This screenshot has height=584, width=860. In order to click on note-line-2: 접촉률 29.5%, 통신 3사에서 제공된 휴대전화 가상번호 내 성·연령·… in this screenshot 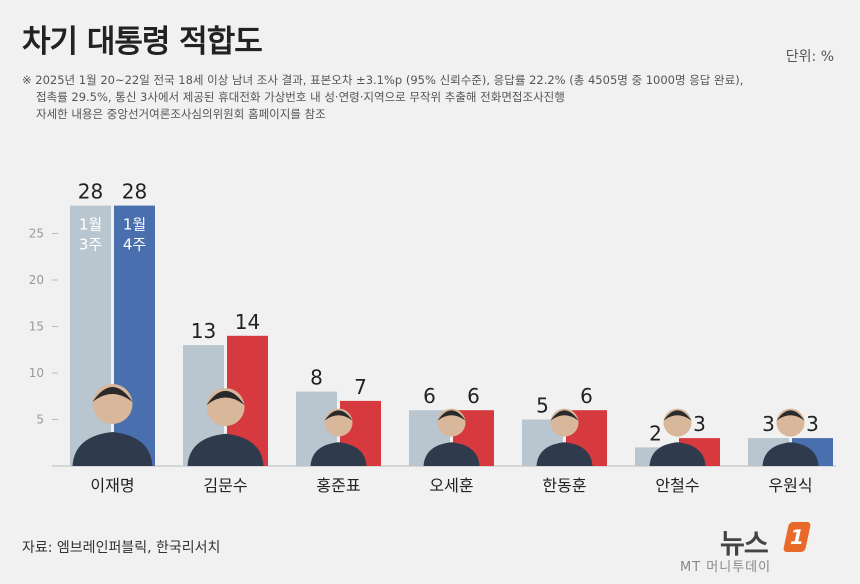, I will do `click(300, 97)`.